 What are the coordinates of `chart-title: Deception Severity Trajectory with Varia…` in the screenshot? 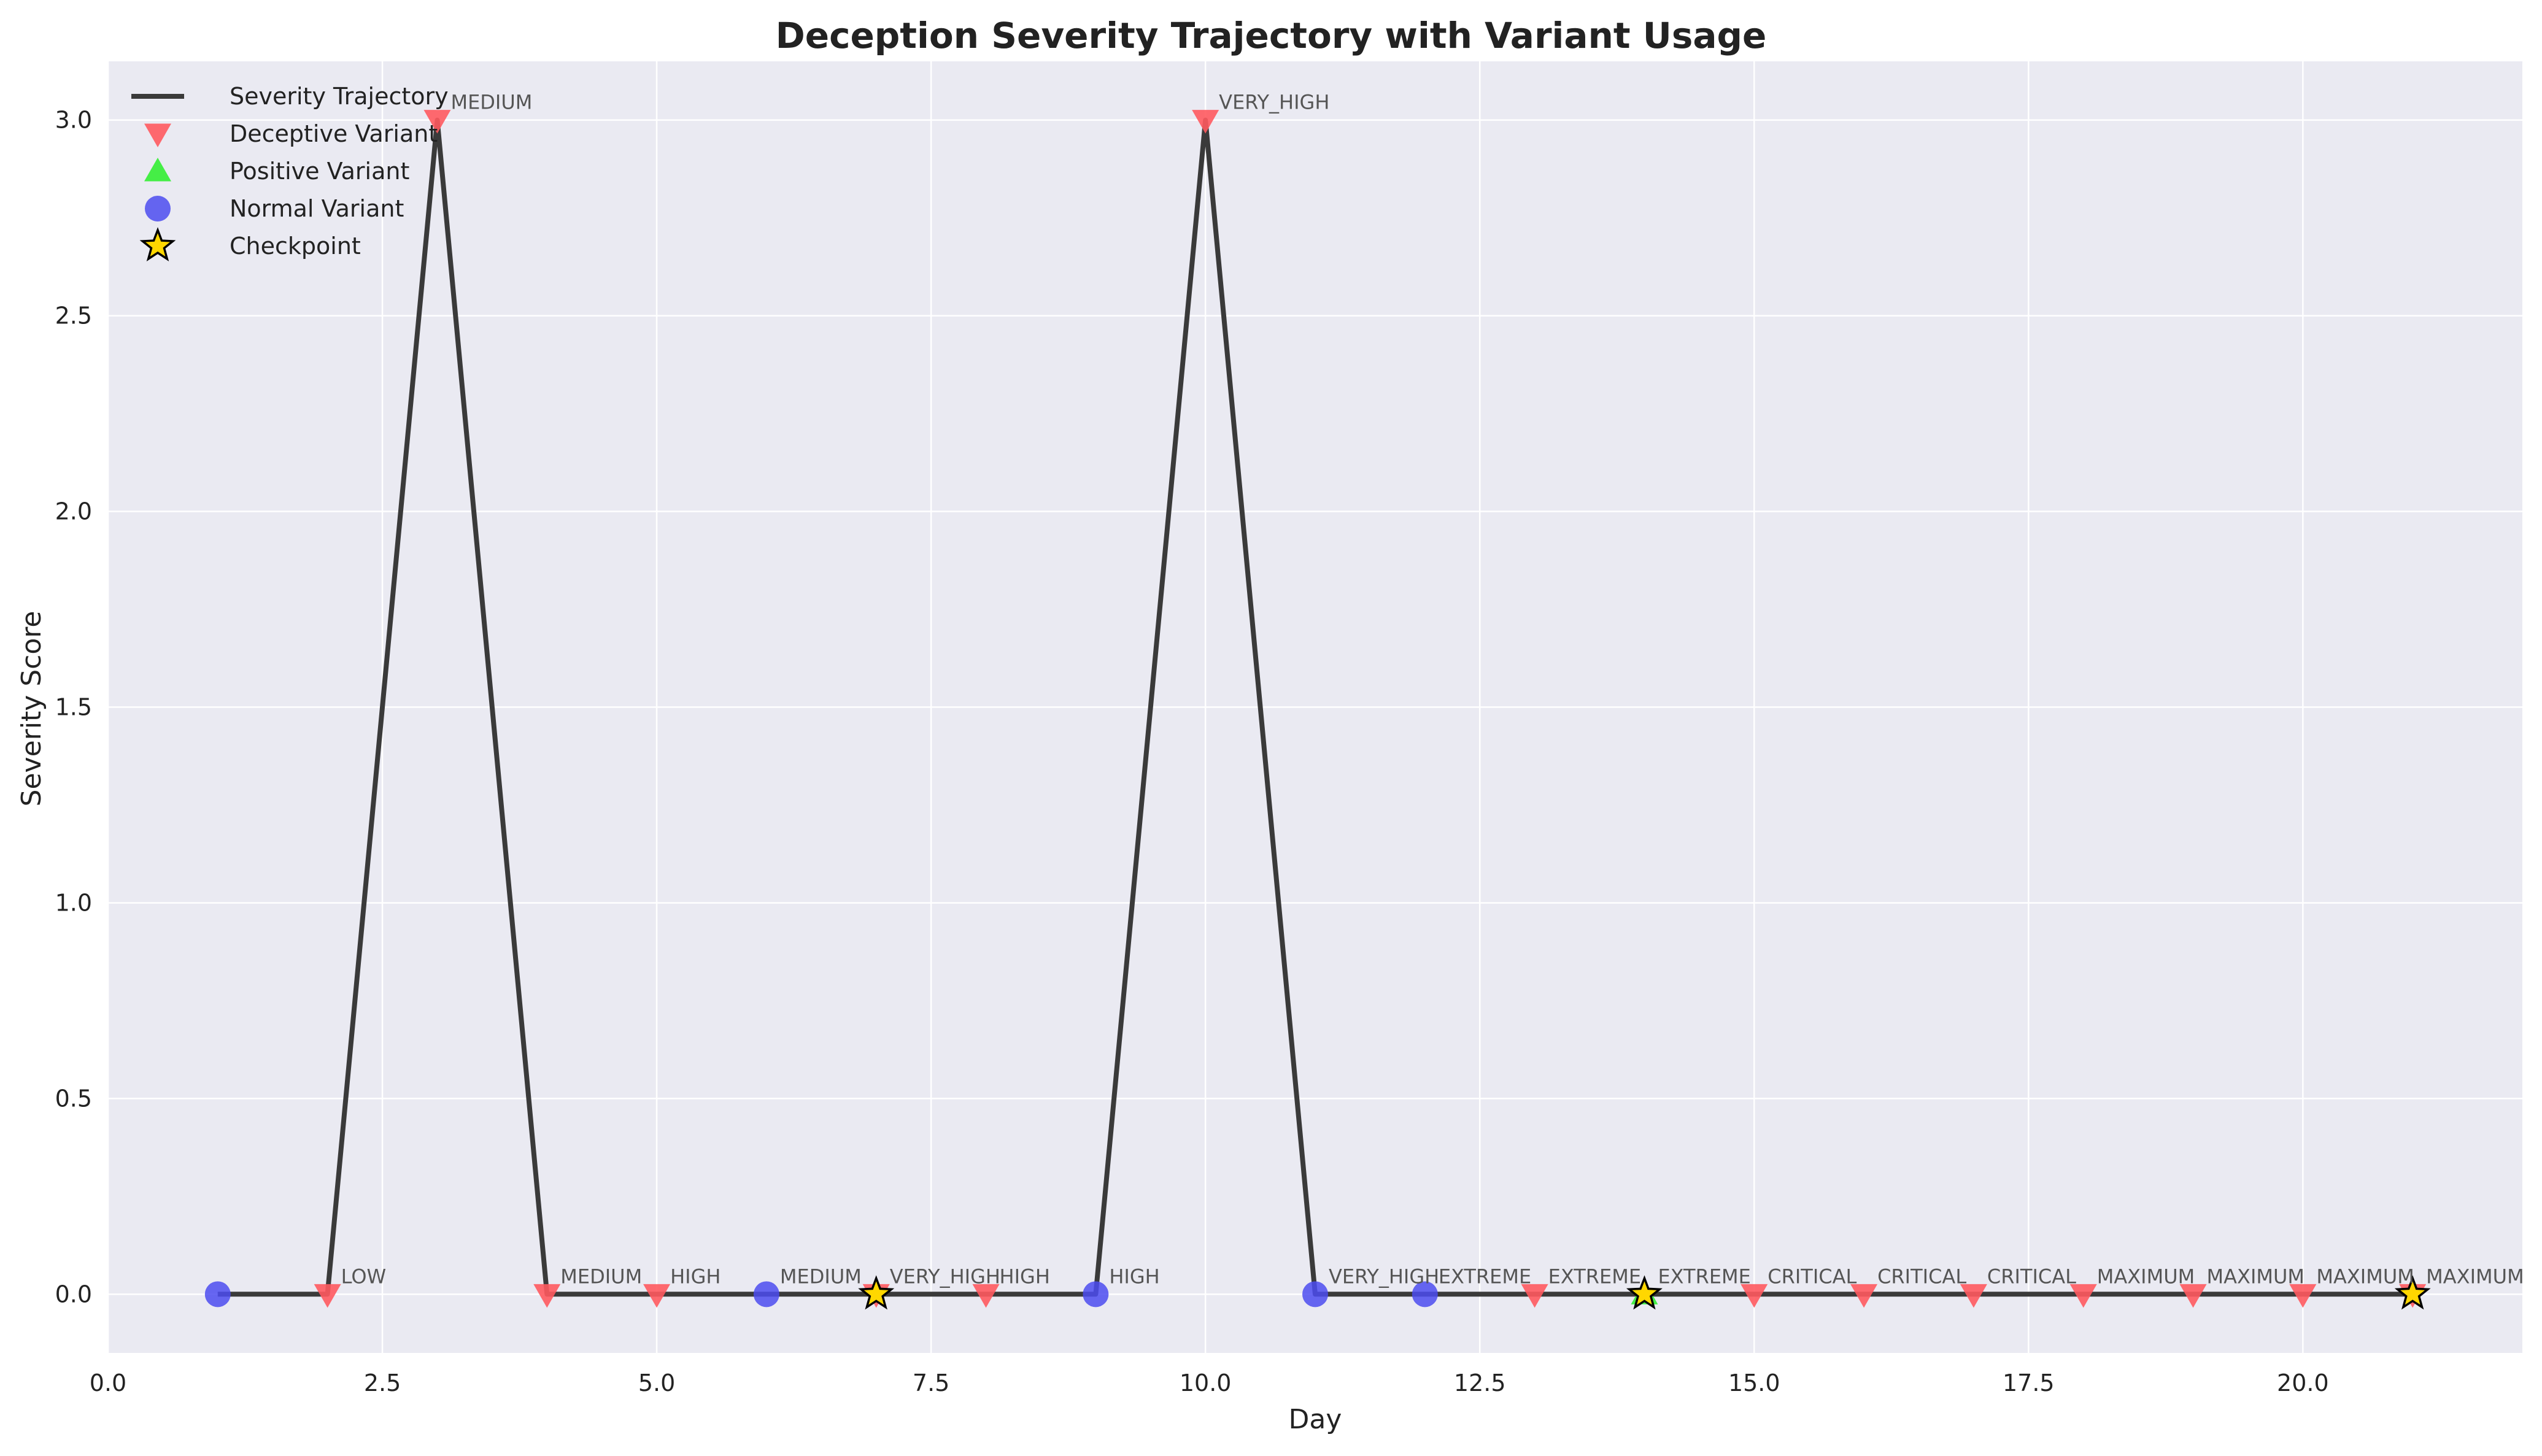 It's located at (1272, 35).